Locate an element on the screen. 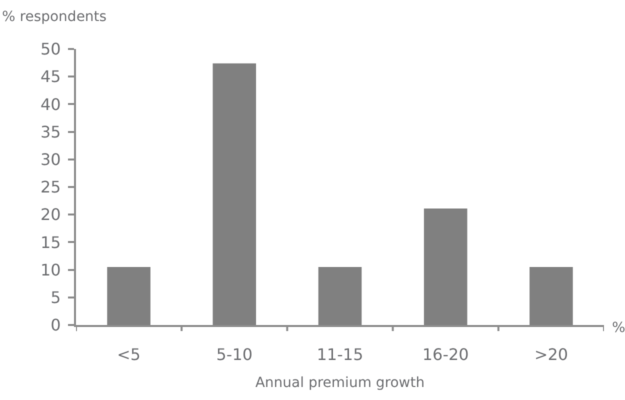 This screenshot has width=625, height=400. y-tick-label: 20 is located at coordinates (50, 214).